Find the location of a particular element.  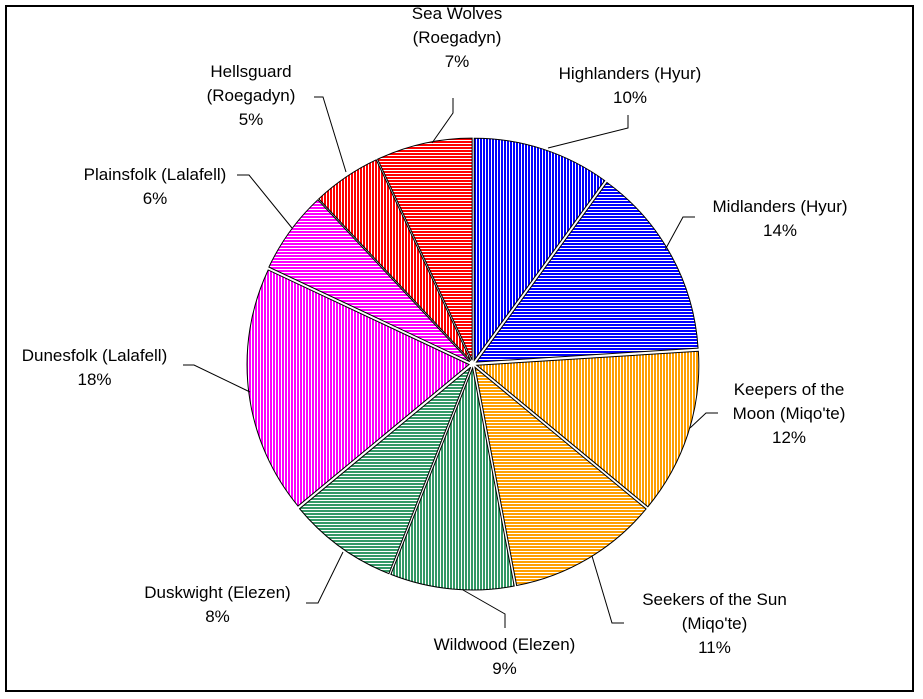

pie-slice-wildwood-elezen is located at coordinates (452, 478).